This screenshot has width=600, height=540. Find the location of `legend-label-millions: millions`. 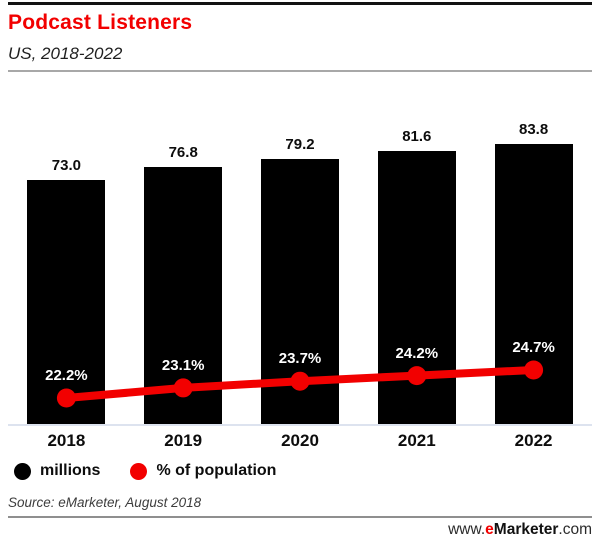

legend-label-millions: millions is located at coordinates (70, 470).